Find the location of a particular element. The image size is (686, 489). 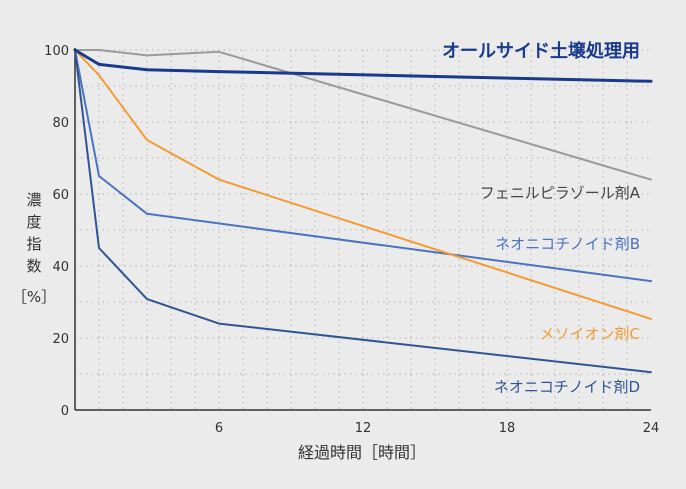

y-tick-label: 60 is located at coordinates (60, 195).